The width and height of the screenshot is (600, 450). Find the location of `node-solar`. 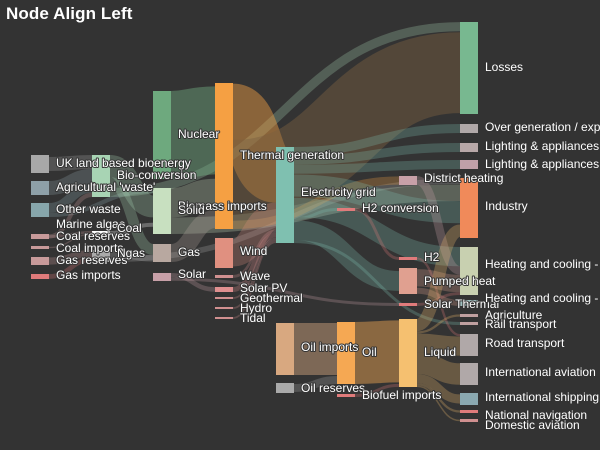

node-solar is located at coordinates (162, 277).